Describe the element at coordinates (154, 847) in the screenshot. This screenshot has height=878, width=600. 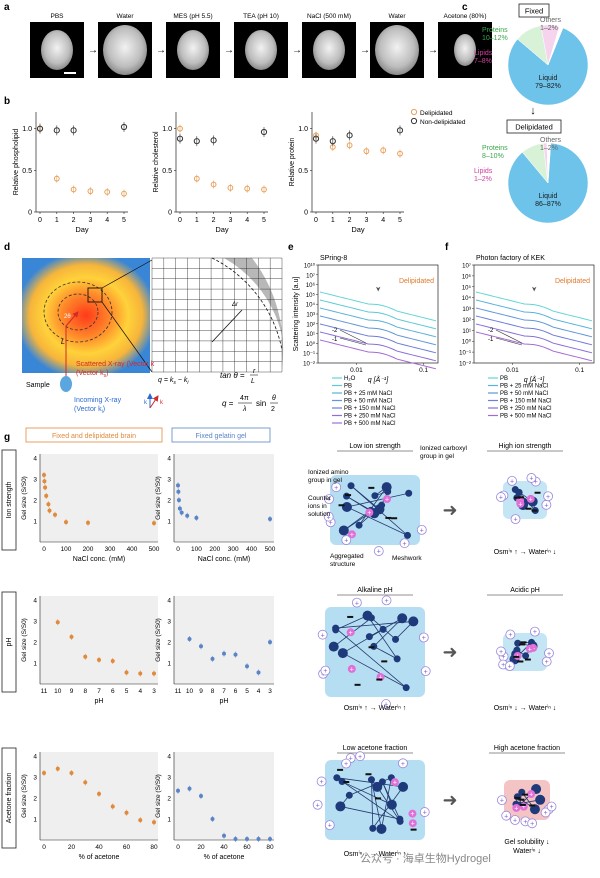
I see `x-tick-label: 80` at that location.